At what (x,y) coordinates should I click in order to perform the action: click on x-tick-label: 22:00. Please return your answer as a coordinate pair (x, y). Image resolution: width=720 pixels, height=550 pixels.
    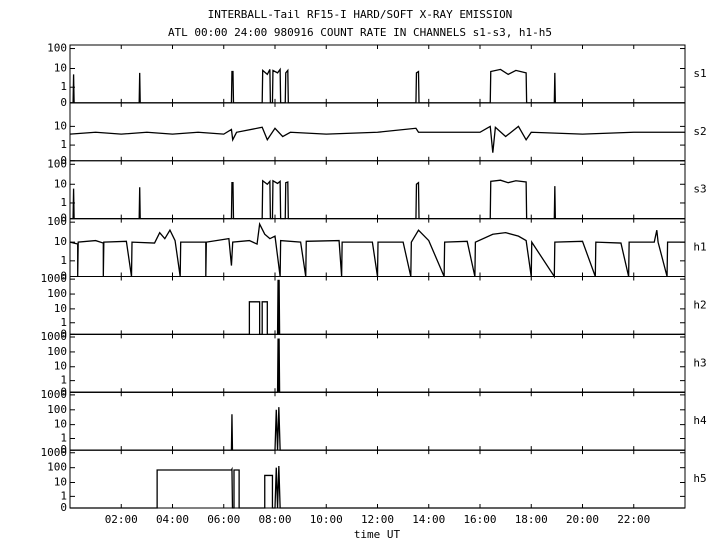
    Looking at the image, I should click on (633, 519).